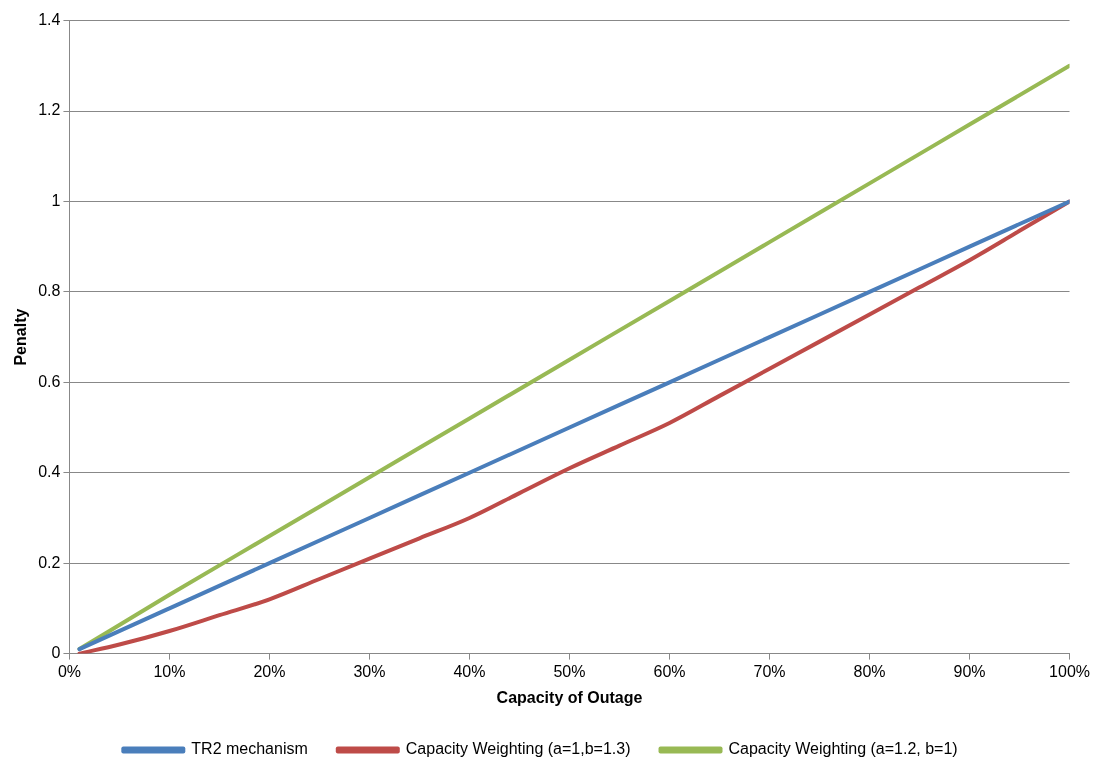 This screenshot has width=1103, height=778. What do you see at coordinates (469, 671) in the screenshot?
I see `x-tick-label: 40%` at bounding box center [469, 671].